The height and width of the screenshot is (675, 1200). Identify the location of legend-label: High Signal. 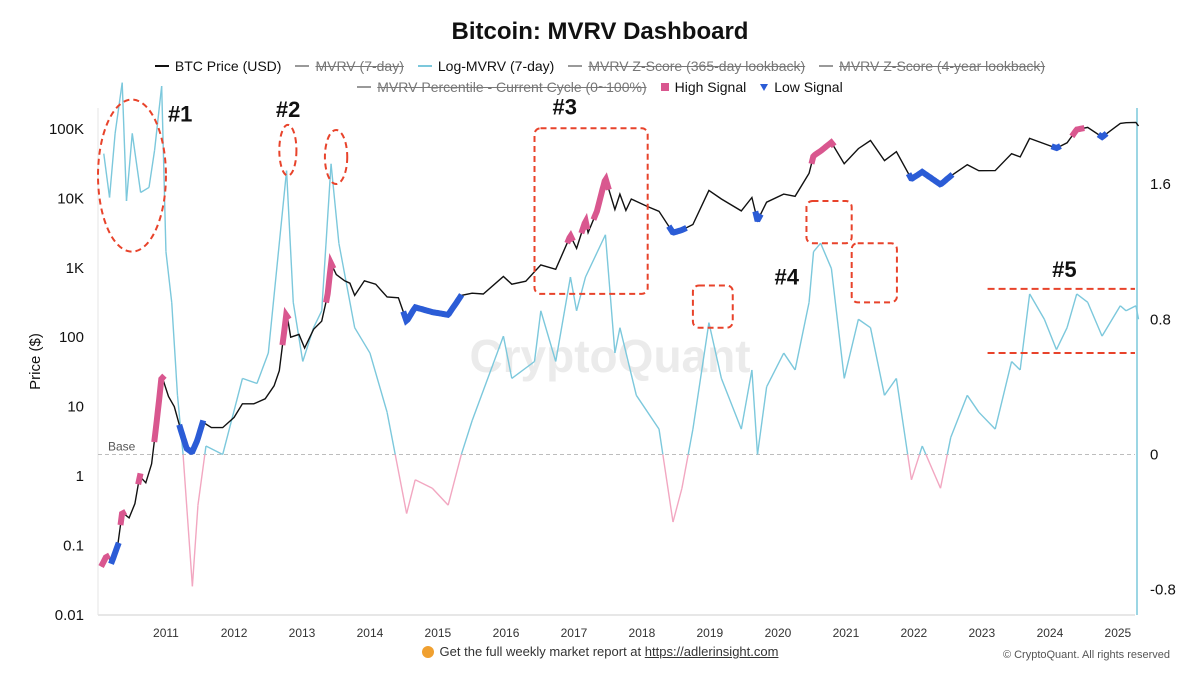
(710, 87).